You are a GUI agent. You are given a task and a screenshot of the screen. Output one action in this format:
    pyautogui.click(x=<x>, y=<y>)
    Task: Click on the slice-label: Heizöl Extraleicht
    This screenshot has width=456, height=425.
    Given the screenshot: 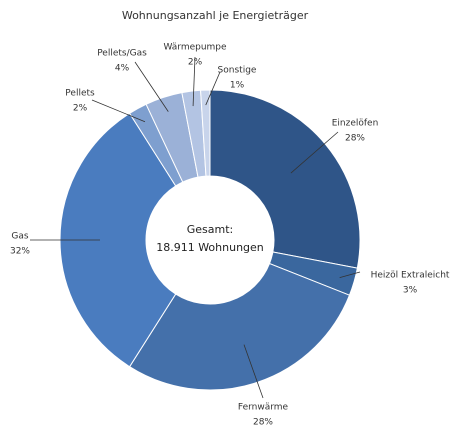 What is the action you would take?
    pyautogui.click(x=410, y=276)
    